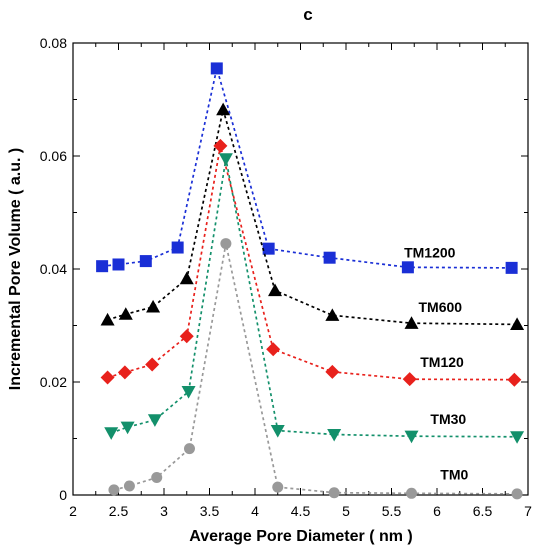 This screenshot has width=537, height=550. What do you see at coordinates (528, 511) in the screenshot?
I see `x-tick-label: 7` at bounding box center [528, 511].